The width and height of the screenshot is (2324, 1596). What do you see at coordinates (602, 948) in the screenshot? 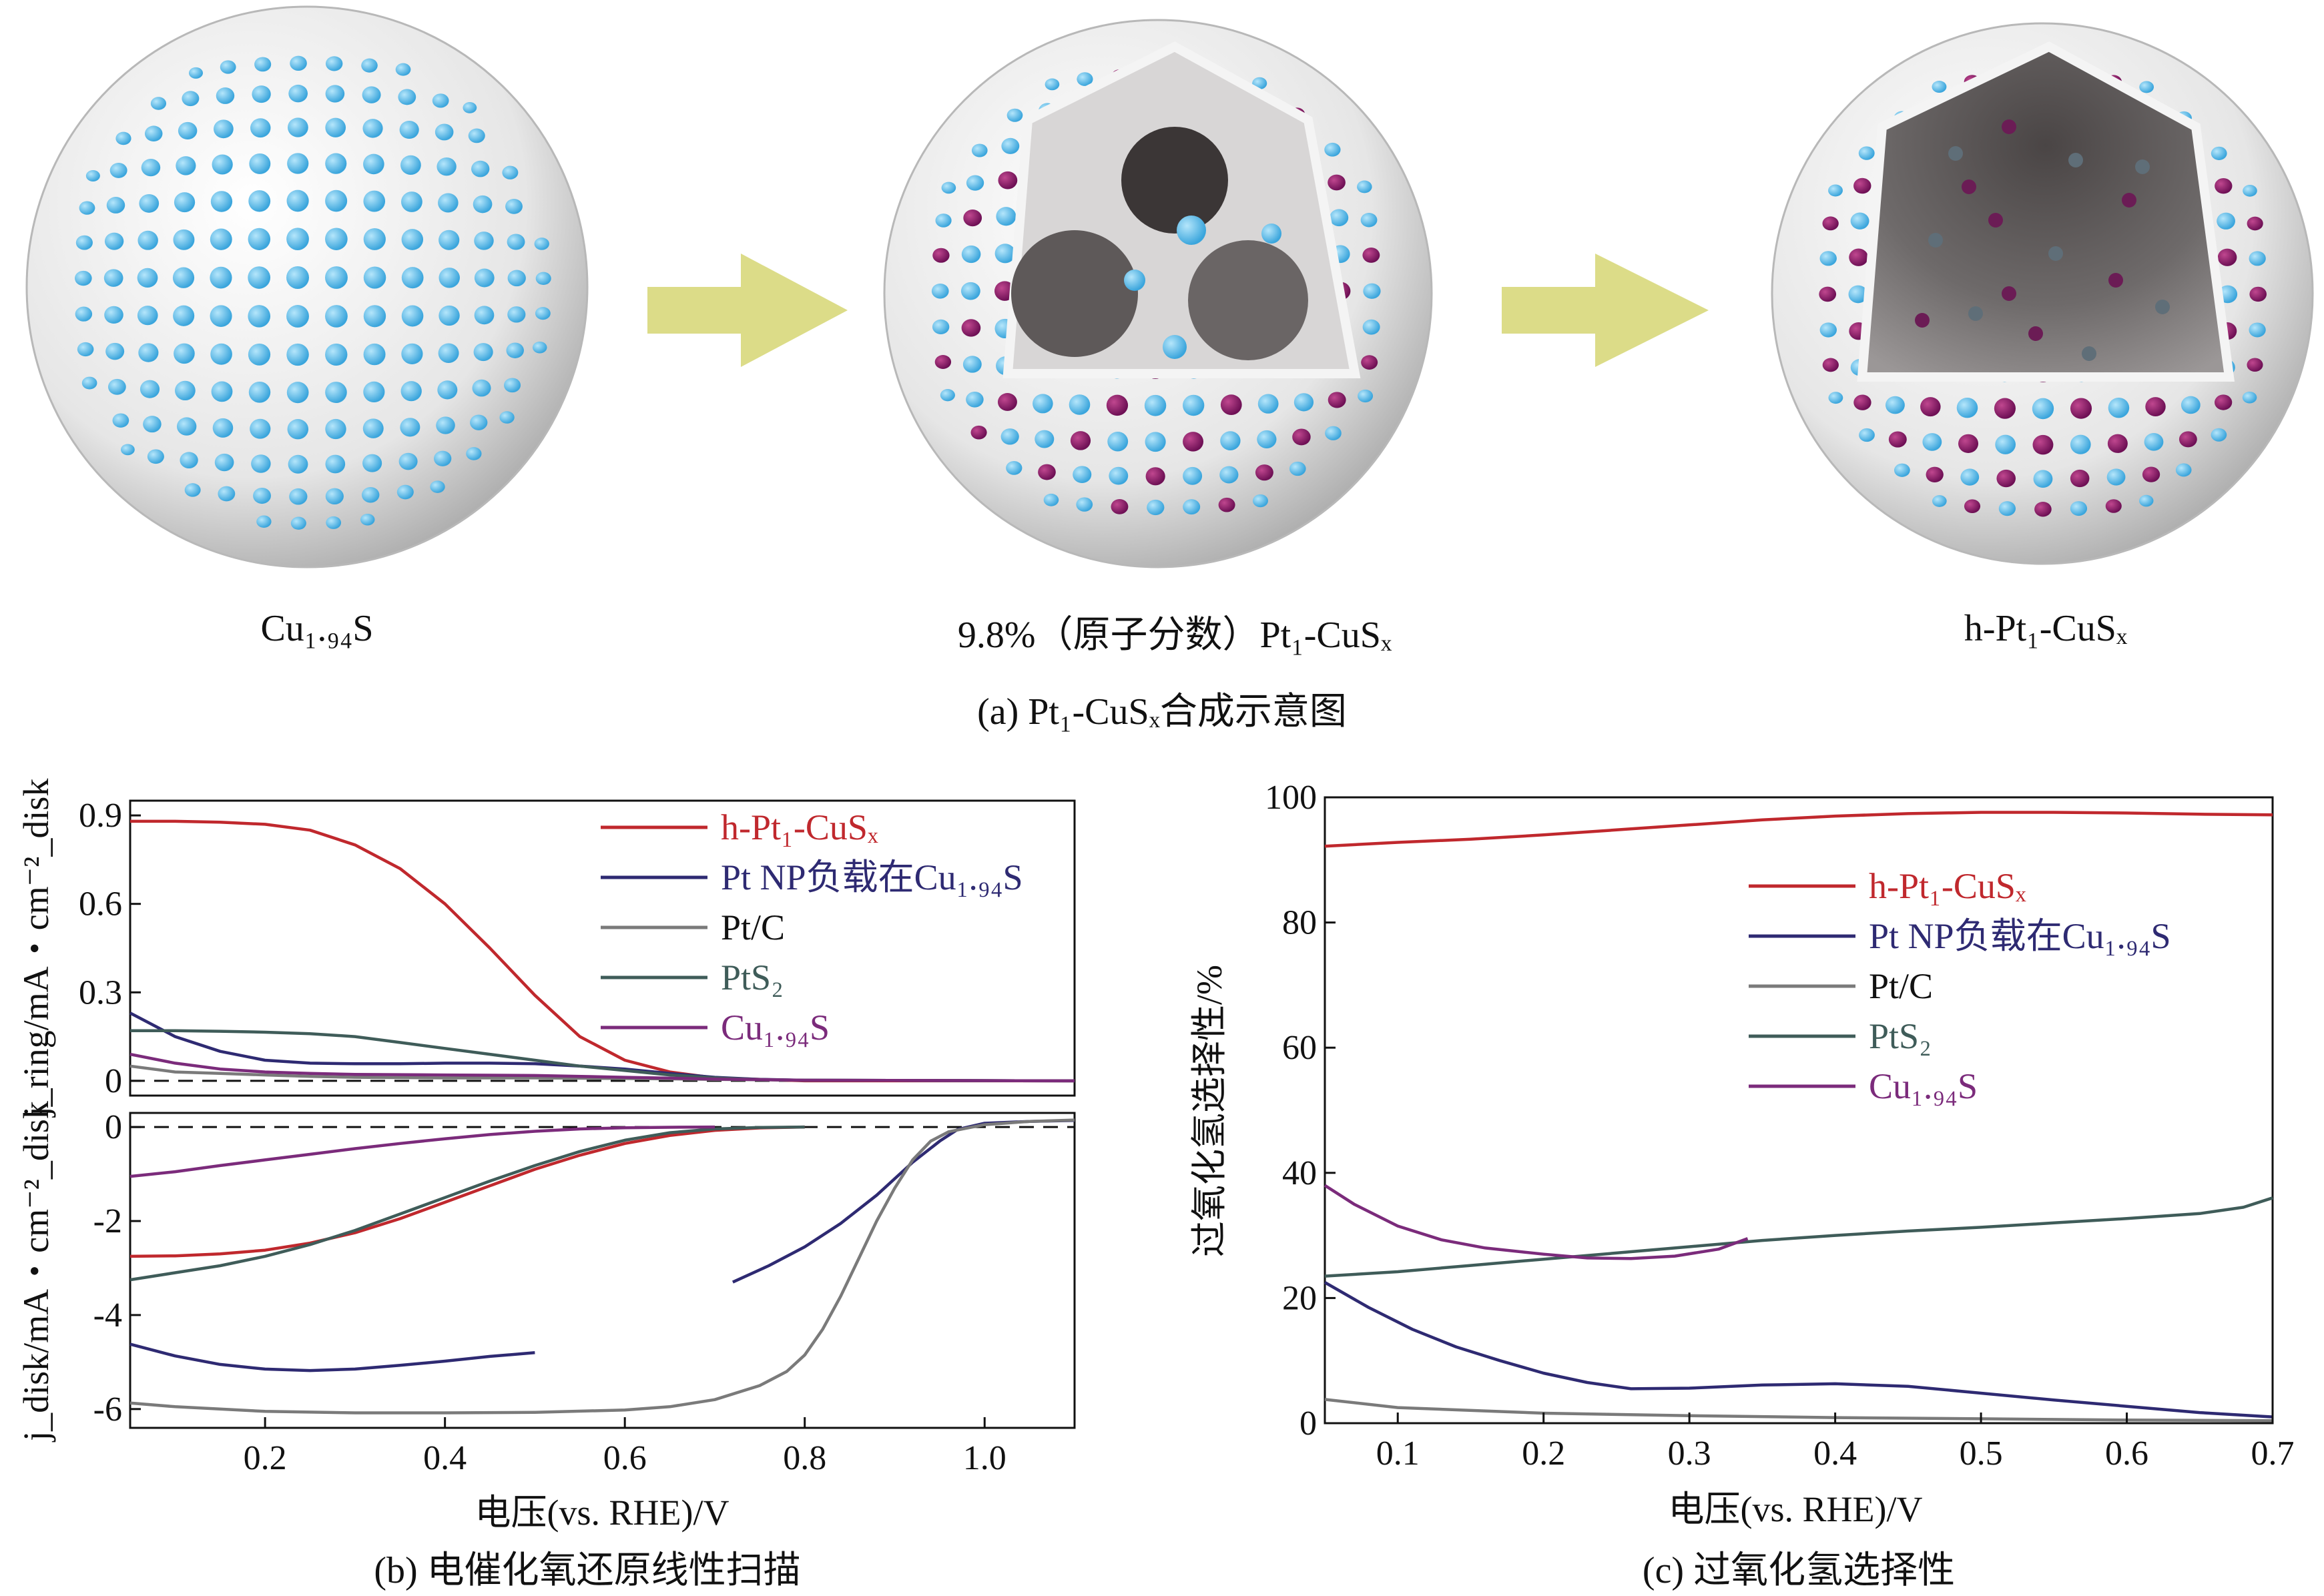
I see `plot-frame-top` at bounding box center [602, 948].